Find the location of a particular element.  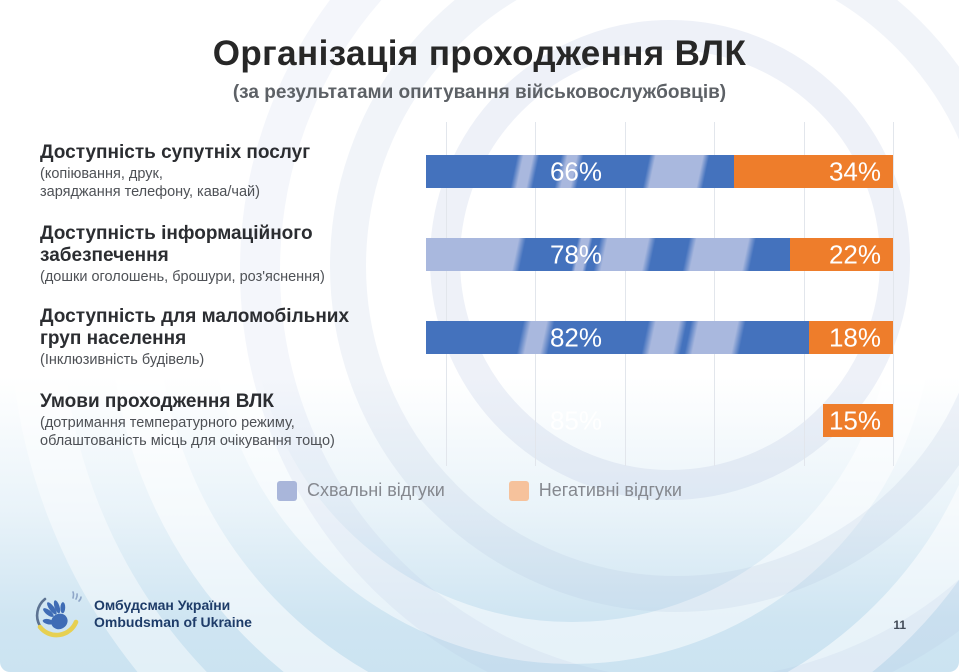

footer: Омбудсман України Ombudsman of Ukraine is located at coordinates (142, 614).